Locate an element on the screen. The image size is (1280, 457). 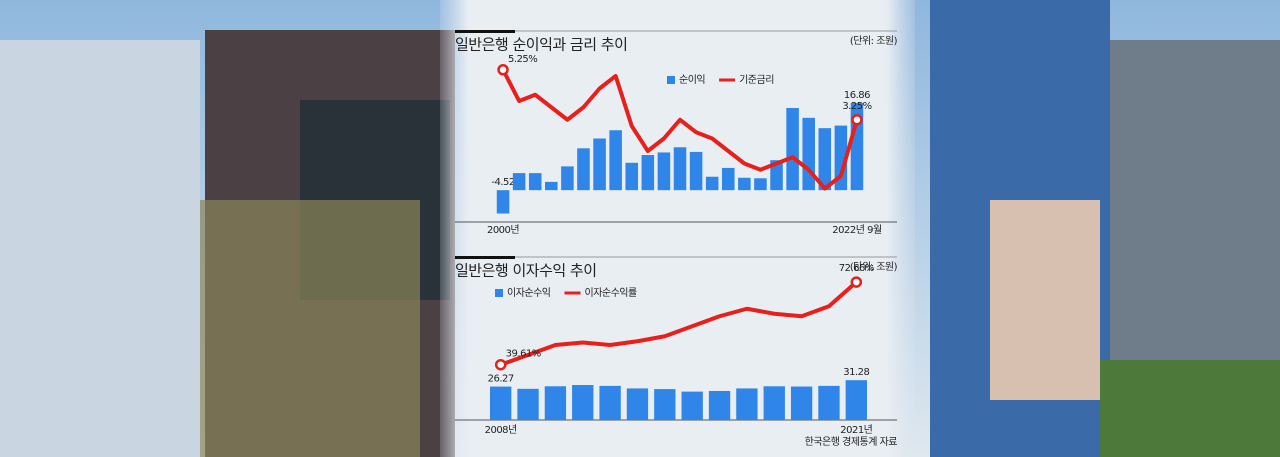
chart-title: 일반은행 이자수익 추이 is located at coordinates (526, 271).